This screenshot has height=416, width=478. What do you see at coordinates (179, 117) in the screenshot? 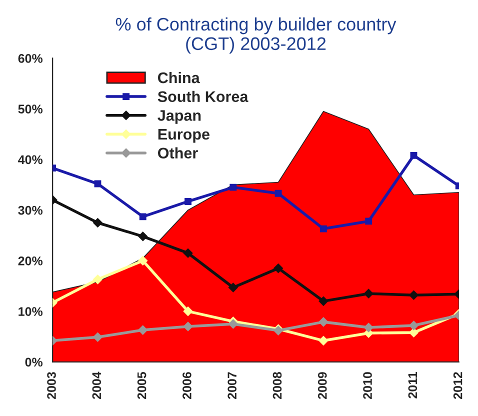
I see `legend-label: Japan` at bounding box center [179, 117].